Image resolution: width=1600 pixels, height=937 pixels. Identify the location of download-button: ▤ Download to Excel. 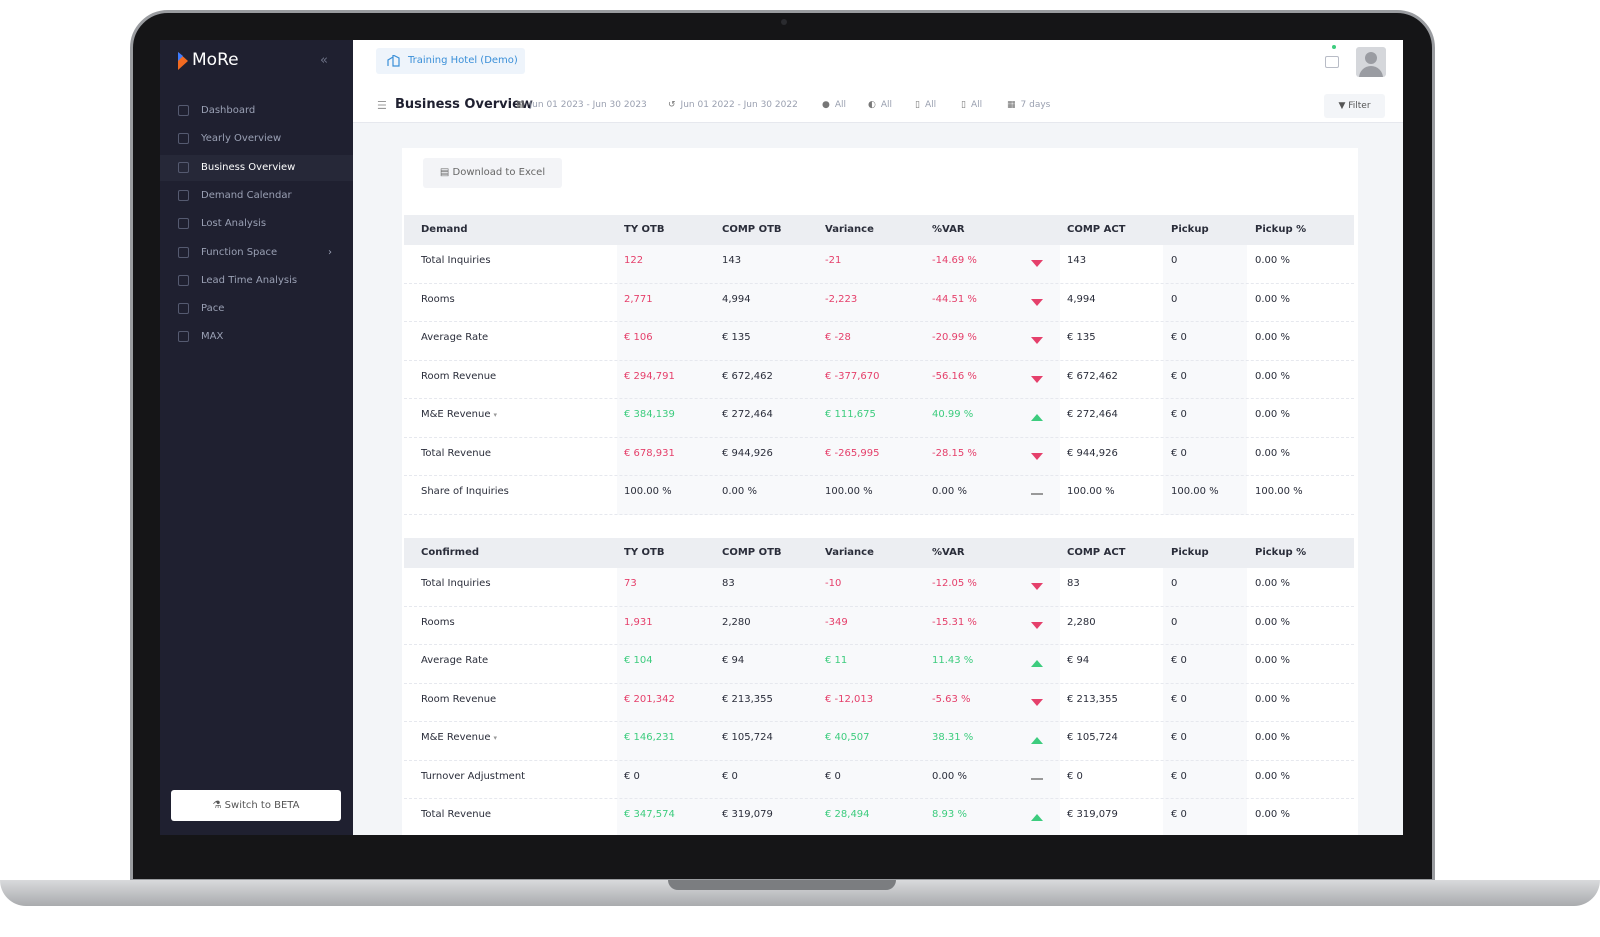
(492, 173).